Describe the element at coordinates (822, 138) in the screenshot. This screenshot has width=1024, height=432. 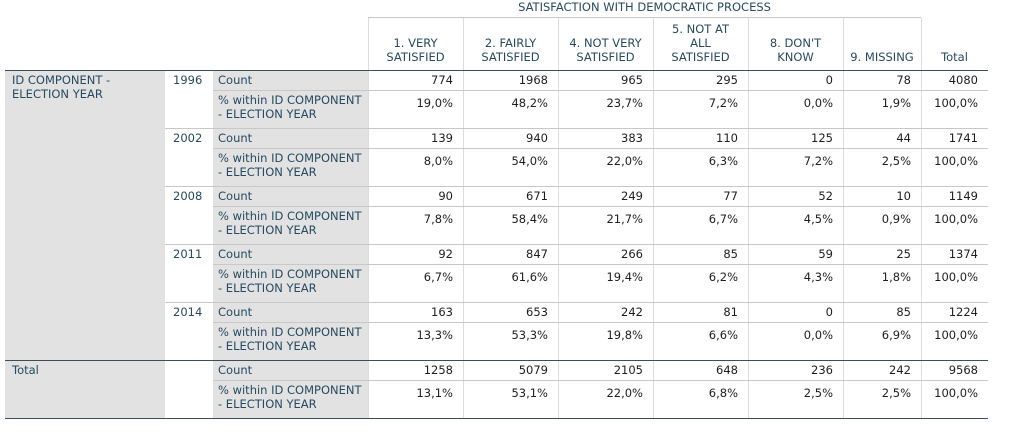
I see `count-cell: 125` at that location.